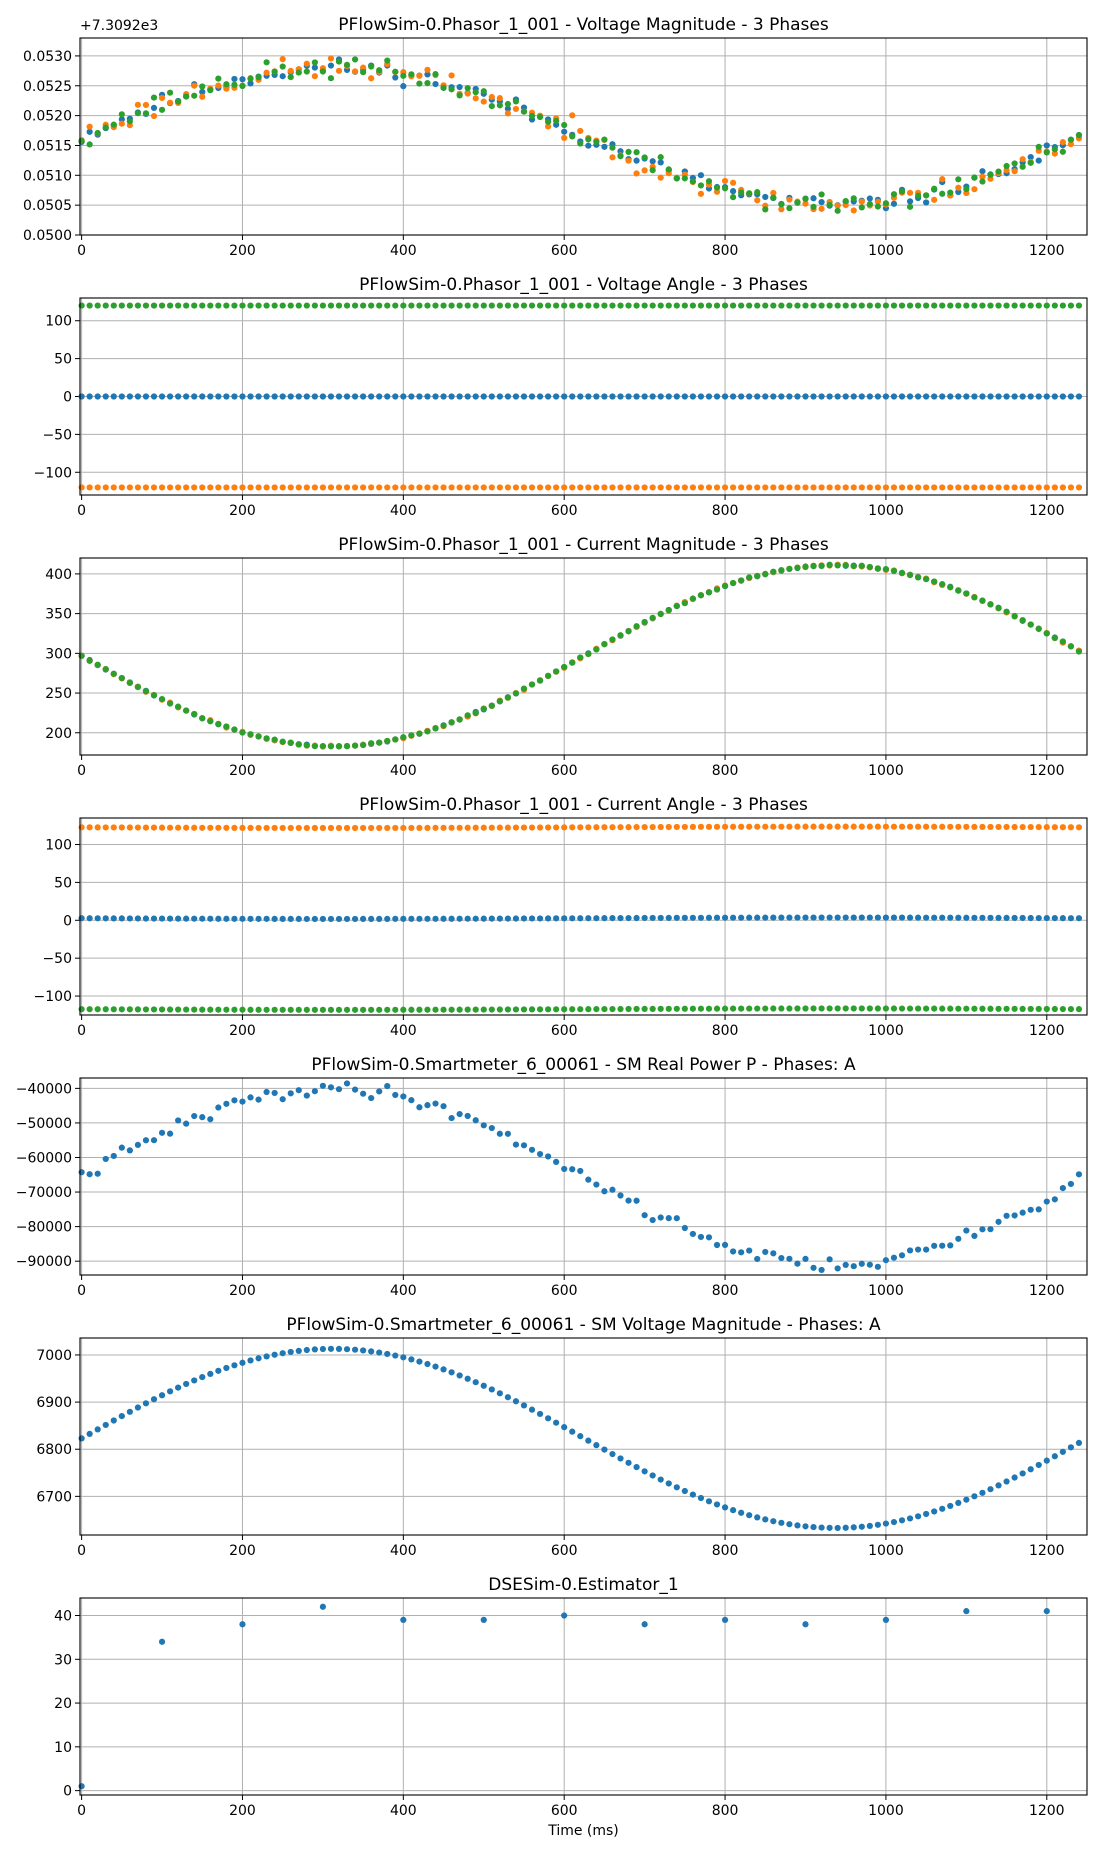  What do you see at coordinates (580, 305) in the screenshot?
I see `series-phase-c` at bounding box center [580, 305].